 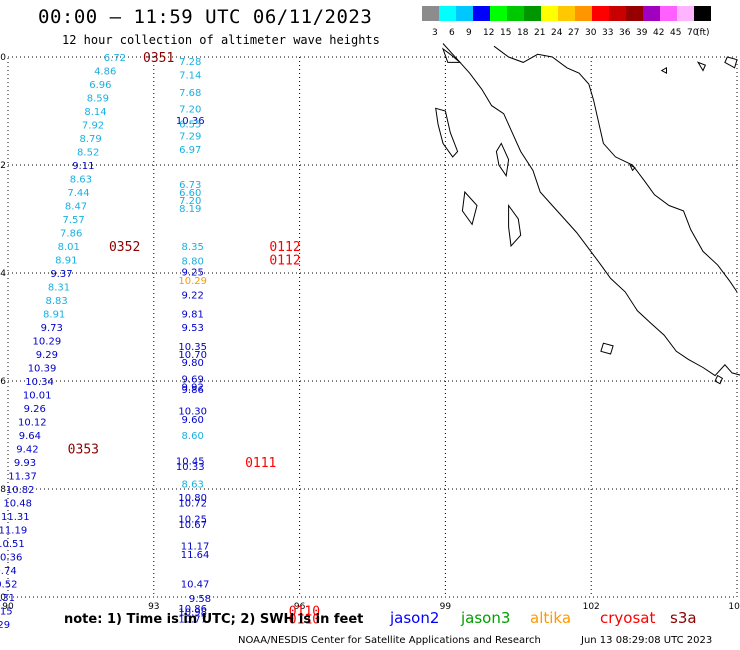 What do you see at coordinates (32, 423) in the screenshot?
I see `wave-height-value: 10.12` at bounding box center [32, 423].